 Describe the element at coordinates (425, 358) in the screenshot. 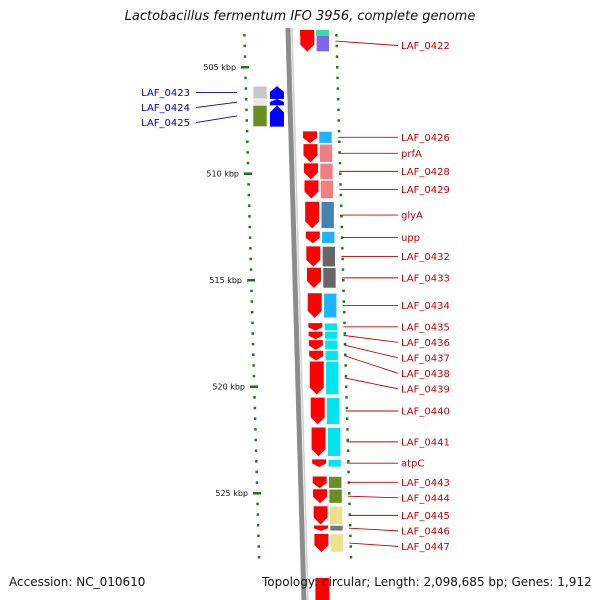

I see `gene-label: LAF_0437` at that location.